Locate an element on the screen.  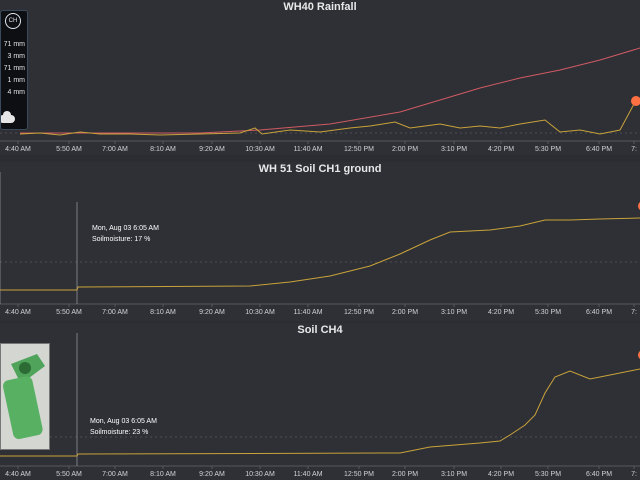
tooltip: Mon, Aug 03 6:05 AM Soilmoisture: 17 % is located at coordinates (125, 234).